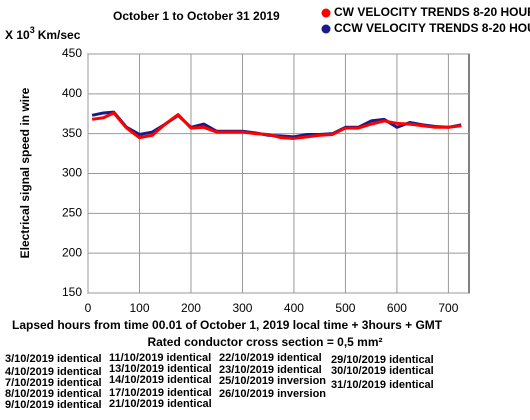 The height and width of the screenshot is (420, 530). What do you see at coordinates (17, 35) in the screenshot?
I see `y-unit-base: X 10` at bounding box center [17, 35].